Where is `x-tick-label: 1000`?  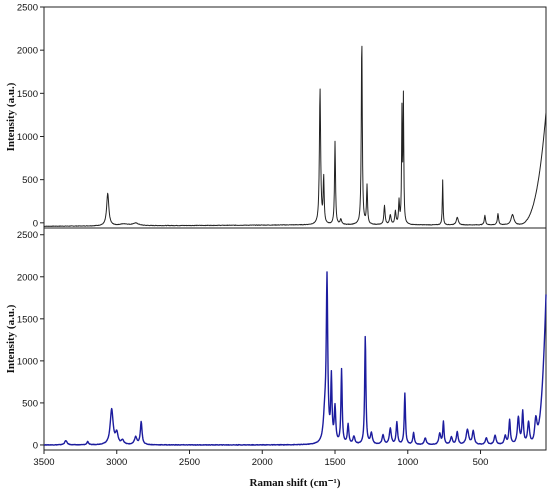
x-tick-label: 1000 is located at coordinates (407, 462).